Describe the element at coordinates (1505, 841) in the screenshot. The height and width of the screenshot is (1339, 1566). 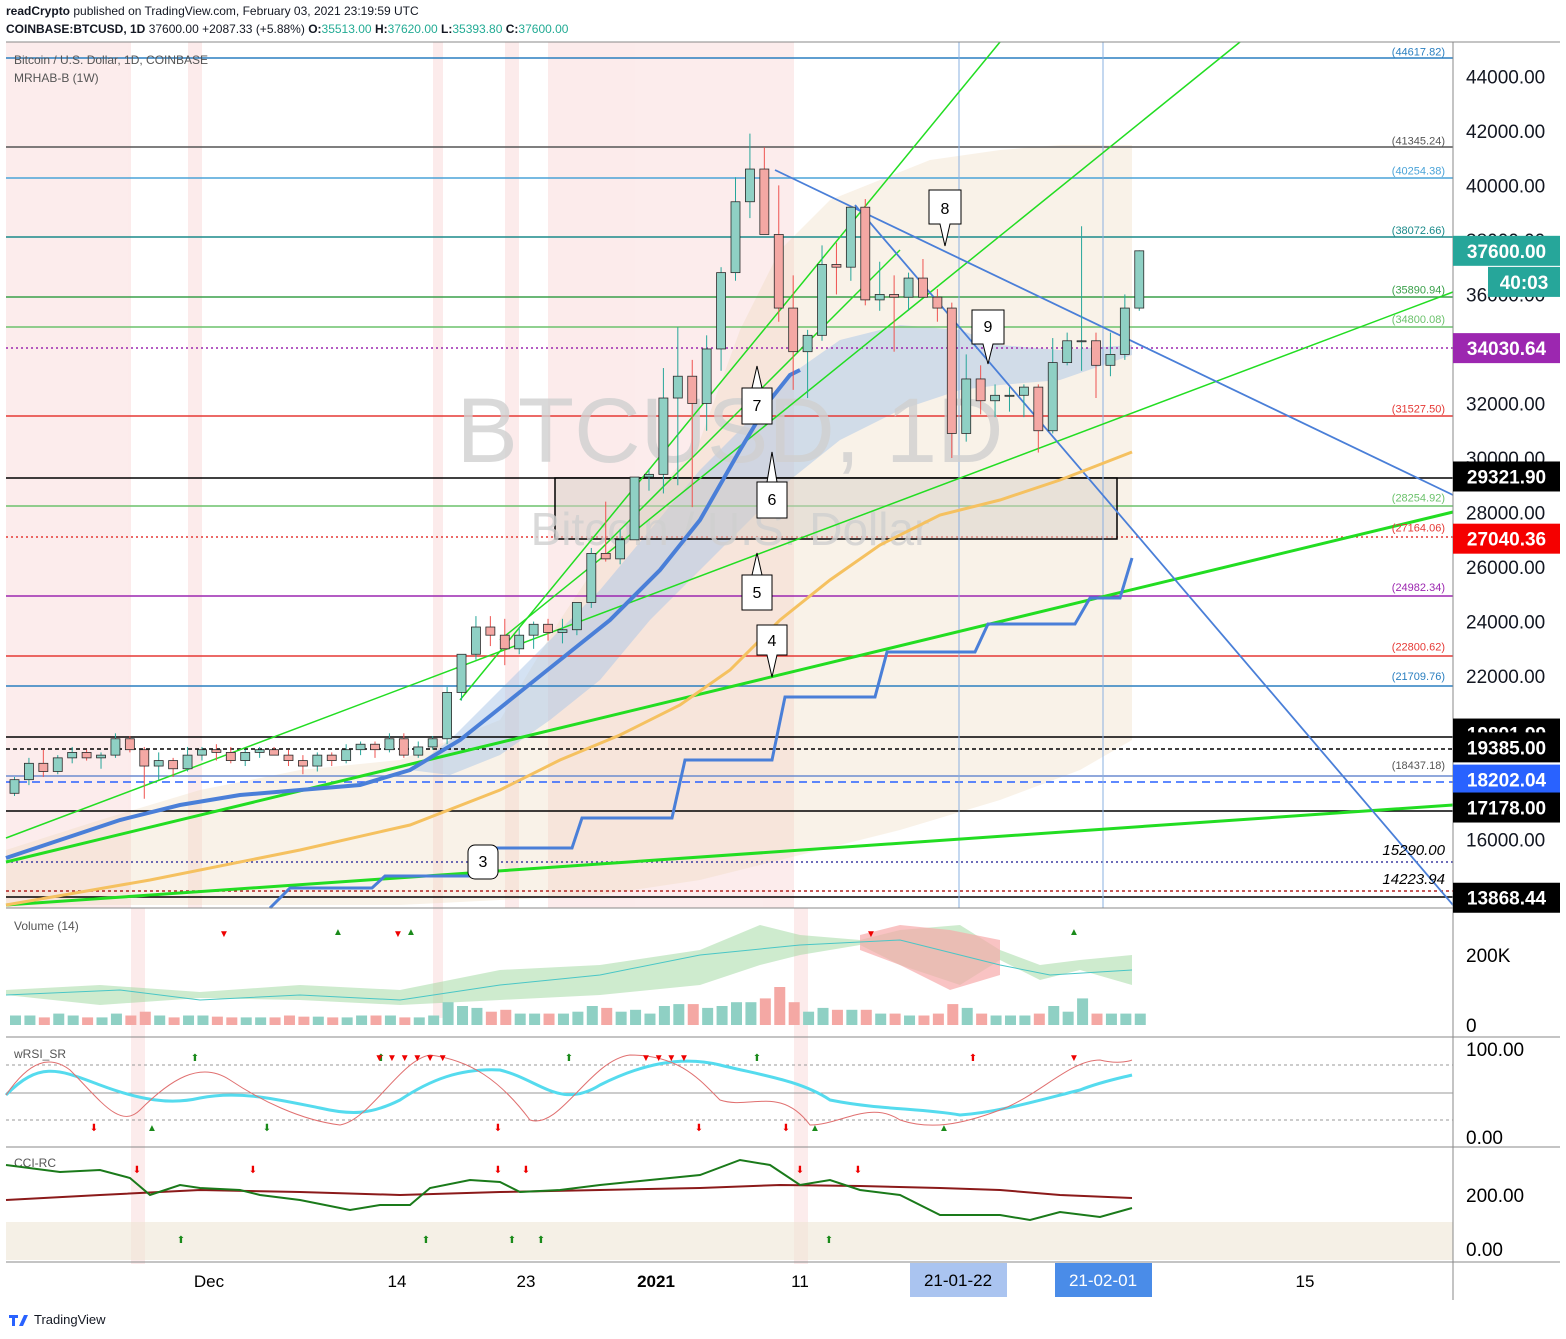
I see `price-tick: 16000.00` at that location.